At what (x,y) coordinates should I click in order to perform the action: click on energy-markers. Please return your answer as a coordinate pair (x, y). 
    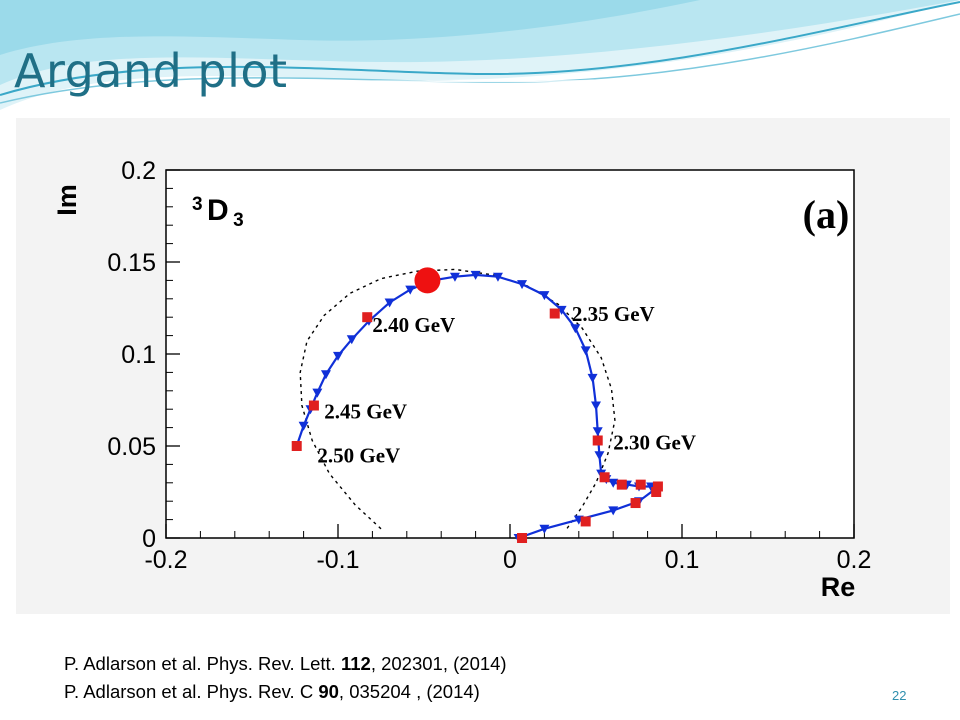
    Looking at the image, I should click on (477, 425).